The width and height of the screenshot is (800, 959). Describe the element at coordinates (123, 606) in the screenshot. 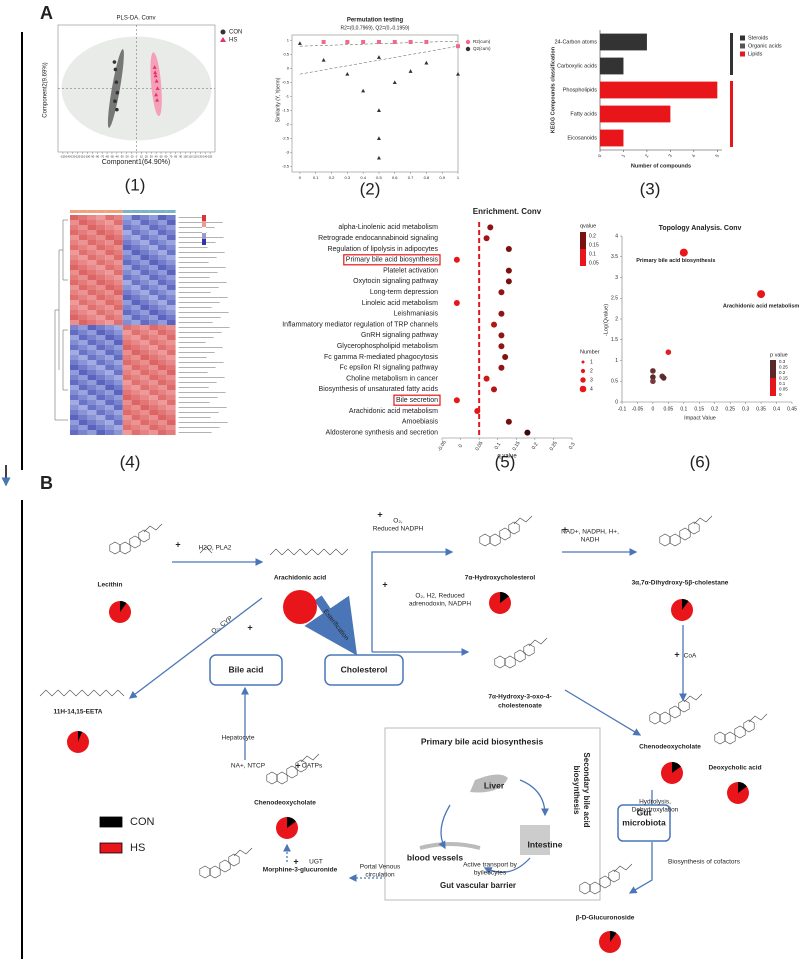

I see `pie-slice` at that location.